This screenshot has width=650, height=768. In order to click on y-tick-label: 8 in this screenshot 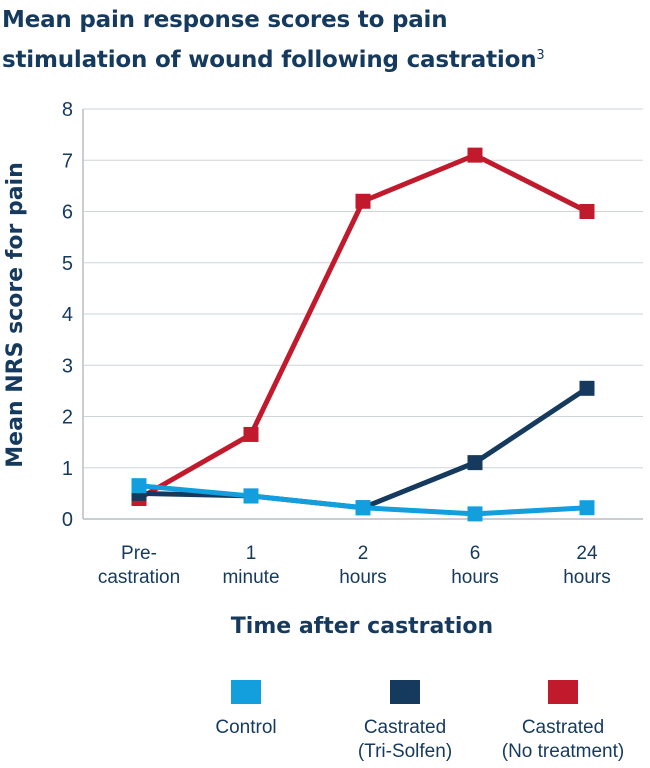, I will do `click(67, 110)`.